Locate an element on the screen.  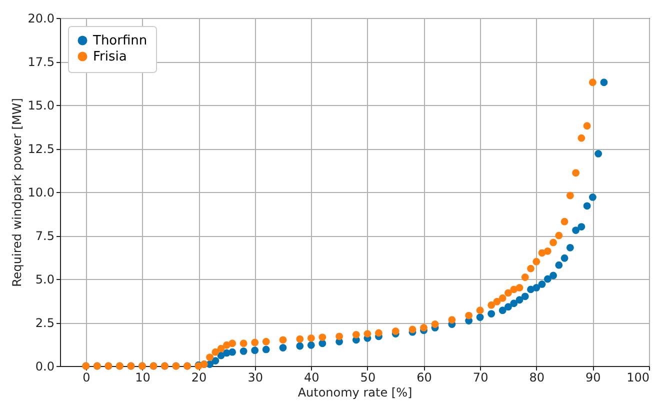
y-tick-label: 2.5 is located at coordinates (44, 323).